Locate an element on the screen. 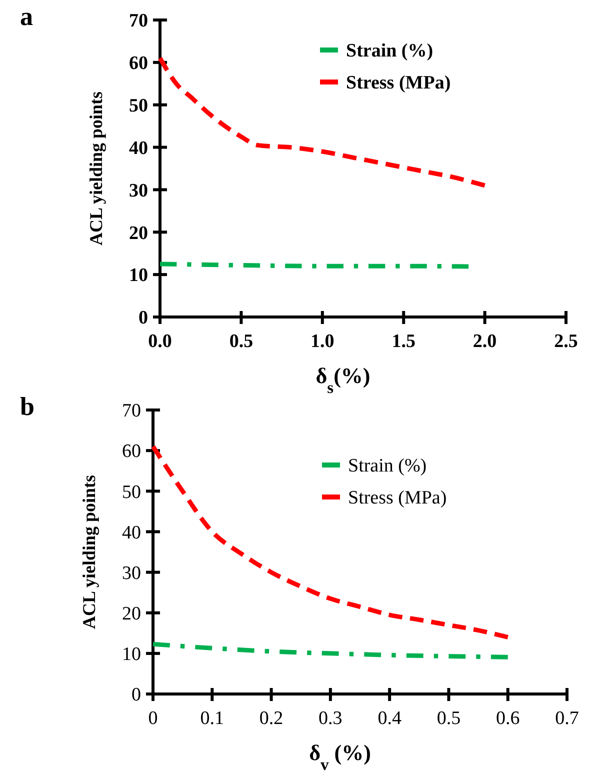 This screenshot has height=783, width=590. x-axis-title: δ$_{s}$(%) is located at coordinates (343, 379).